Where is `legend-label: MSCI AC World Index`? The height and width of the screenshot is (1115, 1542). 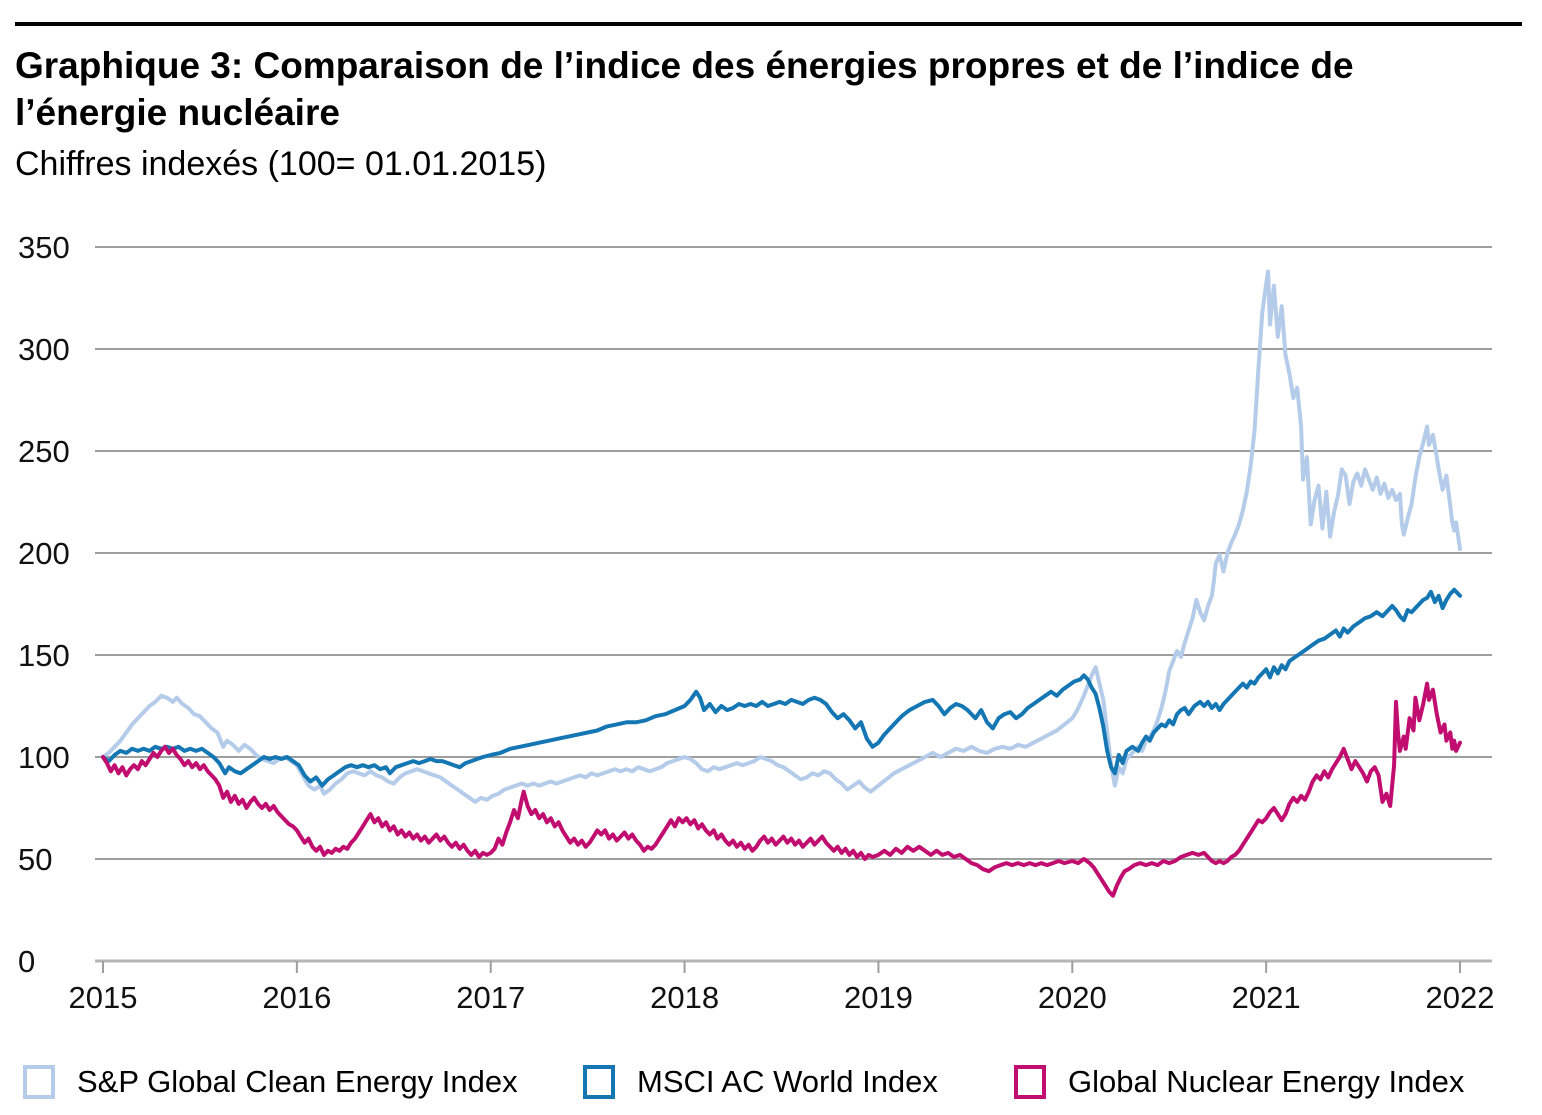 legend-label: MSCI AC World Index is located at coordinates (787, 1081).